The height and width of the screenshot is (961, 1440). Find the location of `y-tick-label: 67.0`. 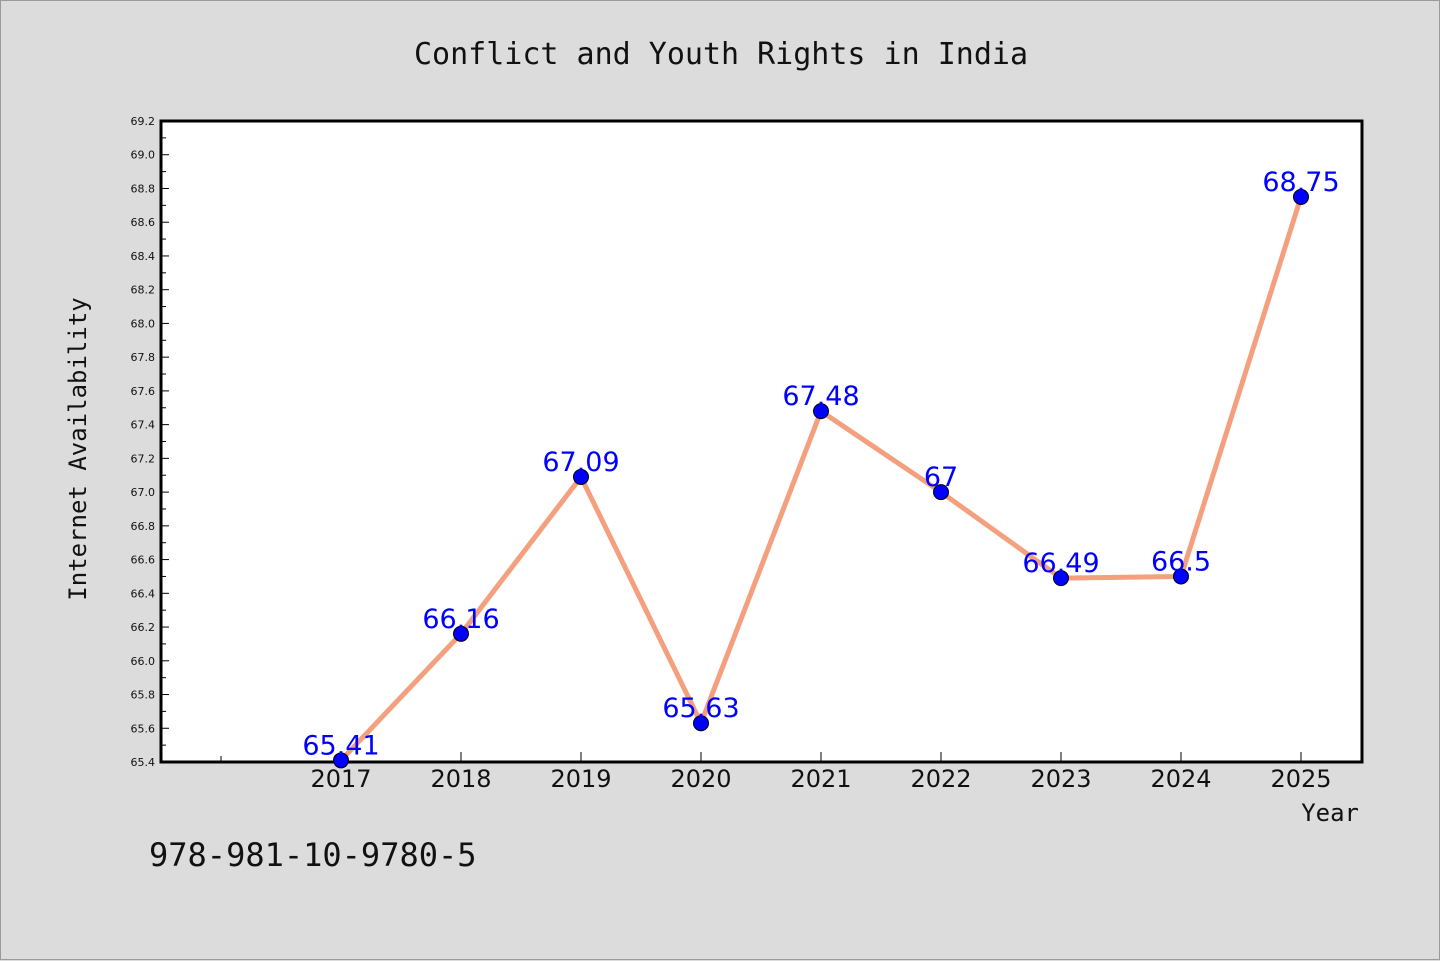

y-tick-label: 67.0 is located at coordinates (143, 492).